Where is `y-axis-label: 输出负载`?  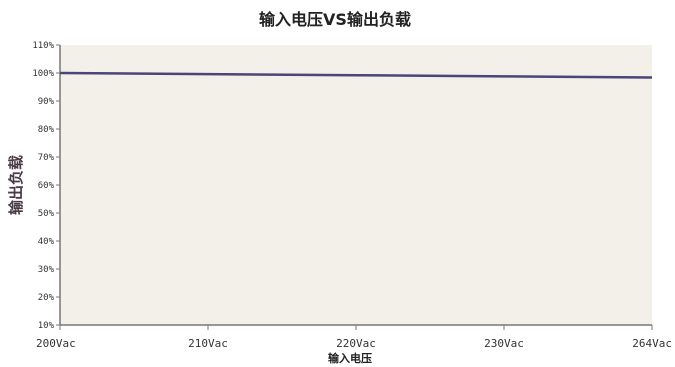 y-axis-label: 输出负载 is located at coordinates (16, 185).